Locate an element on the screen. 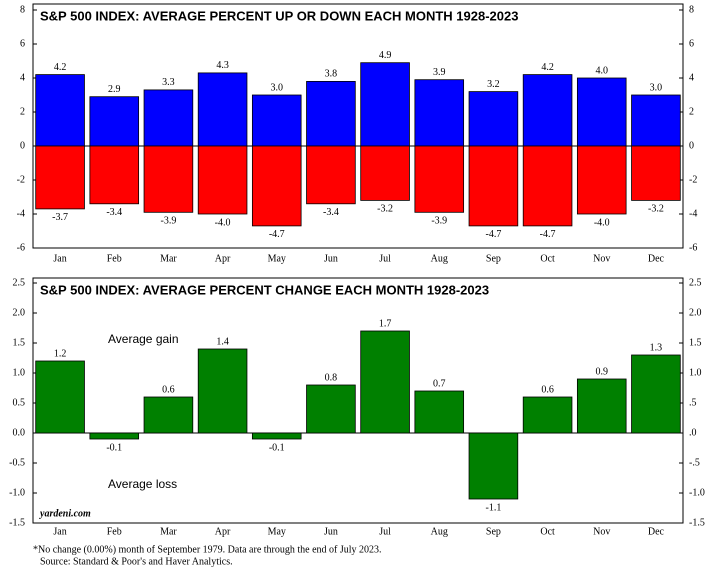  y-tick-label: -2 is located at coordinates (21, 179).